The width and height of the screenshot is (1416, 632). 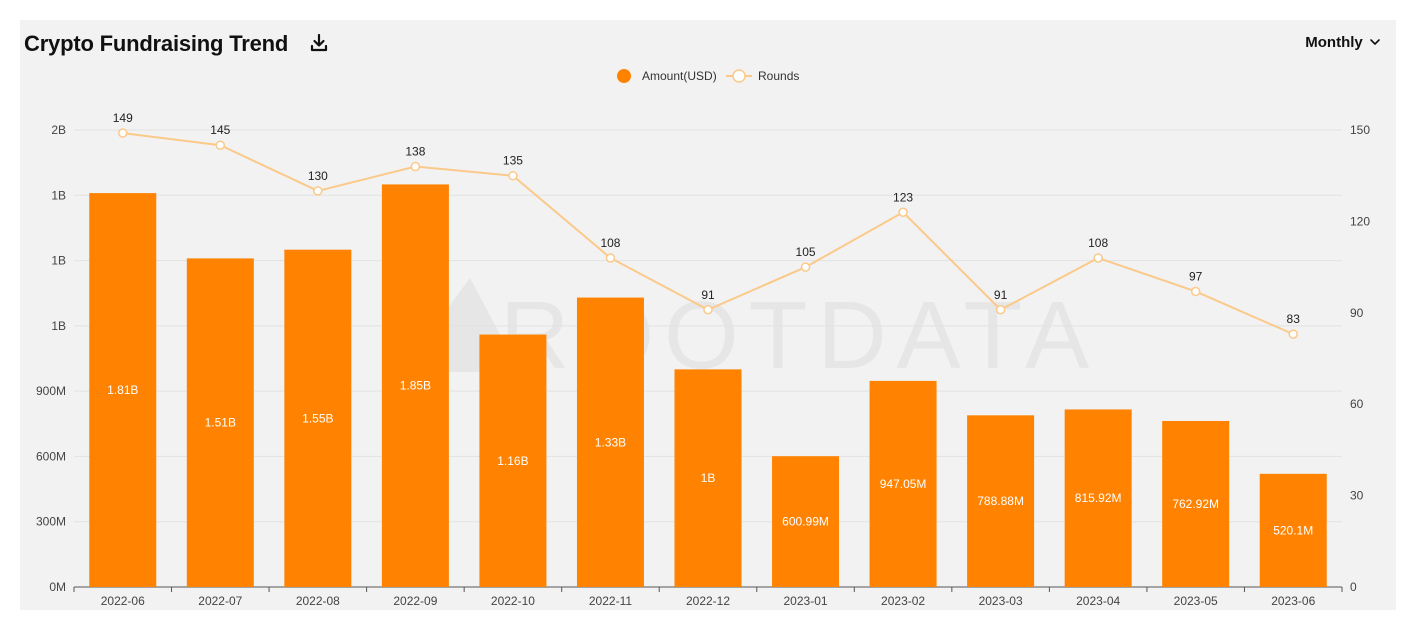 I want to click on chart-title: Crypto Fundraising Trend, so click(x=156, y=43).